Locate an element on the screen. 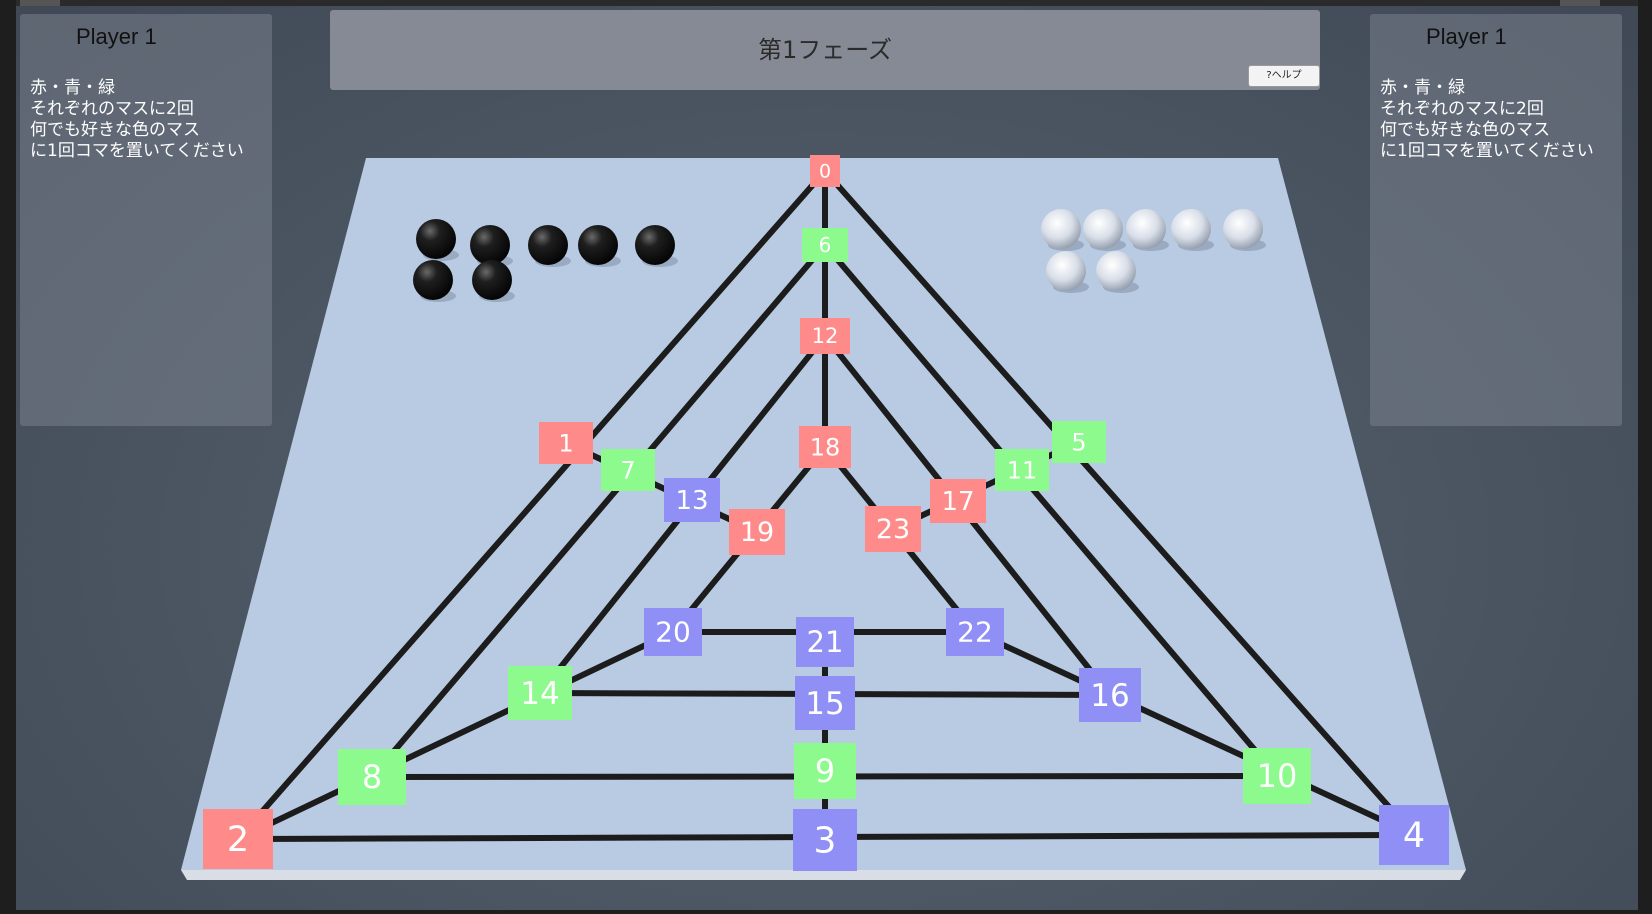 The image size is (1652, 914). tile-6: 6 is located at coordinates (825, 245).